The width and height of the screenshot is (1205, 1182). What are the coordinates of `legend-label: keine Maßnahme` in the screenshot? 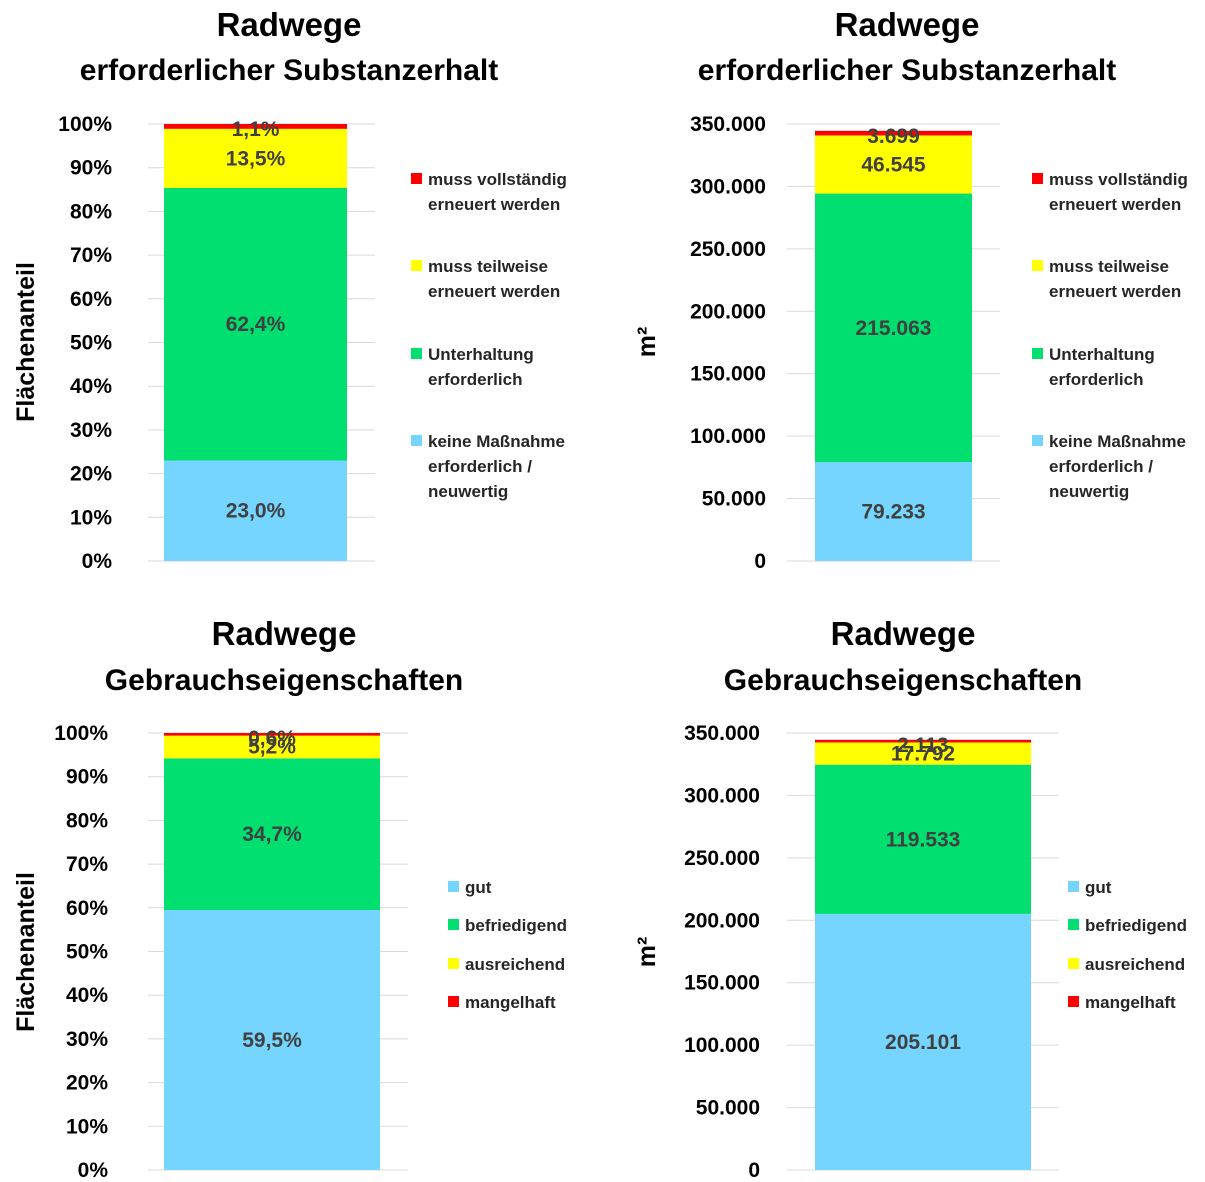 It's located at (496, 441).